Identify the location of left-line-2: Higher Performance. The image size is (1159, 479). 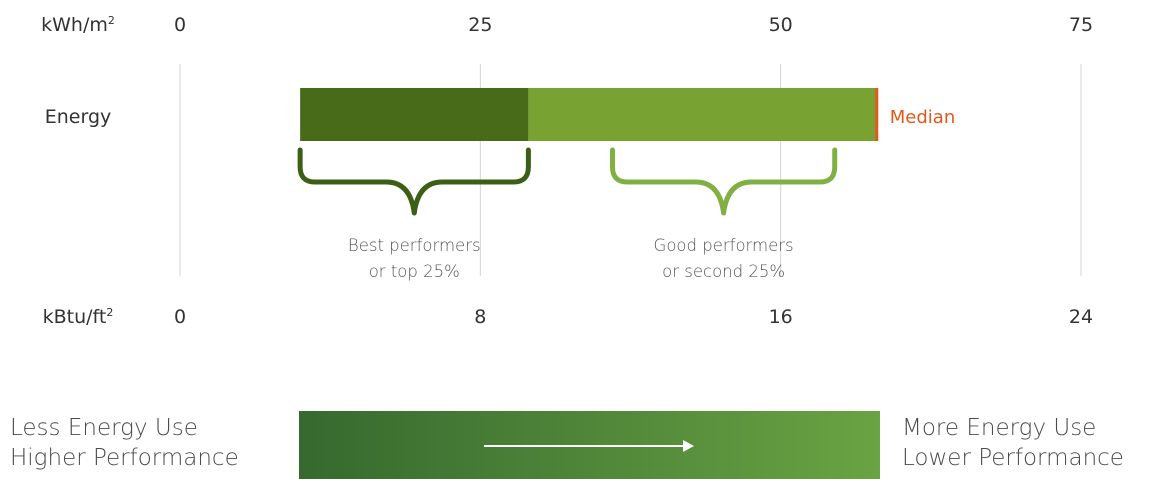
(124, 458).